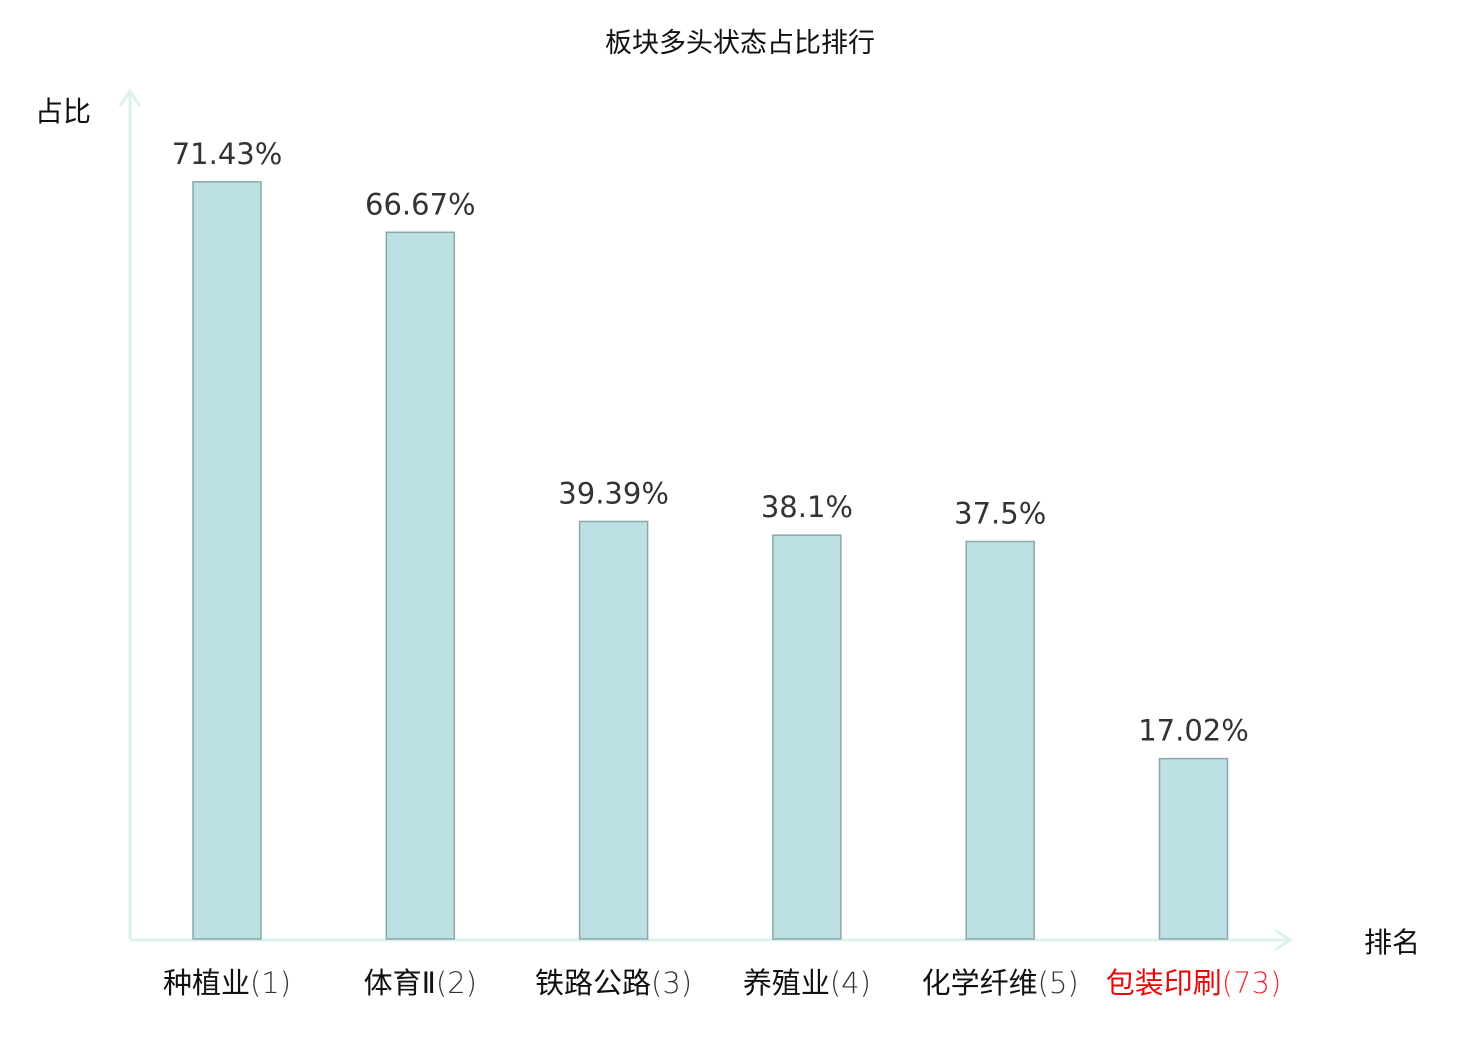 The height and width of the screenshot is (1040, 1480). What do you see at coordinates (227, 154) in the screenshot?
I see `value-label: 71.43%` at bounding box center [227, 154].